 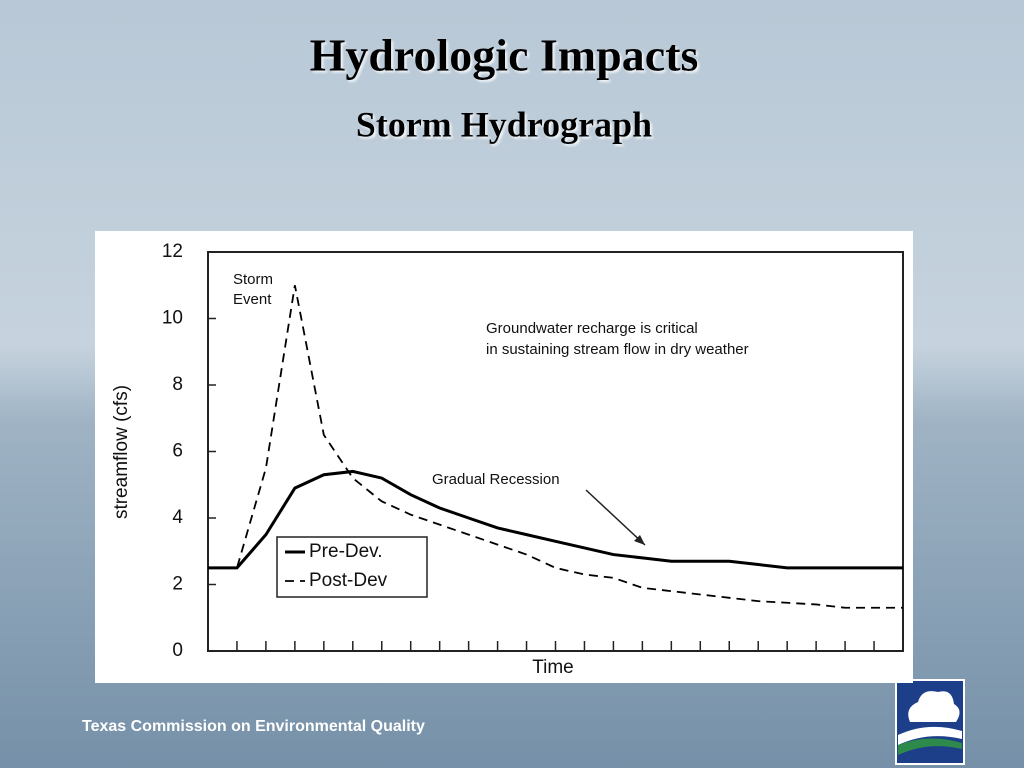 What do you see at coordinates (553, 667) in the screenshot?
I see `x-axis-label: Time` at bounding box center [553, 667].